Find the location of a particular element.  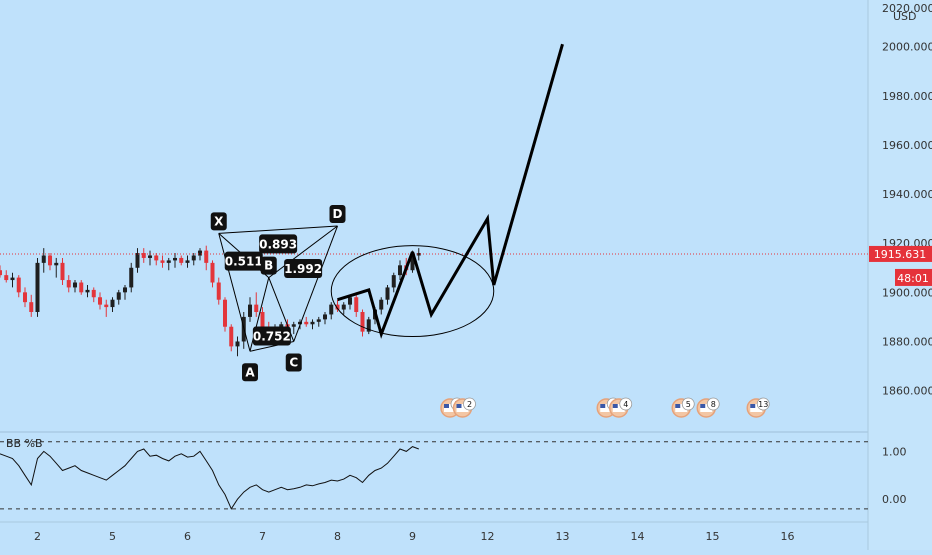

time-tick-label: 13 is located at coordinates (563, 536).